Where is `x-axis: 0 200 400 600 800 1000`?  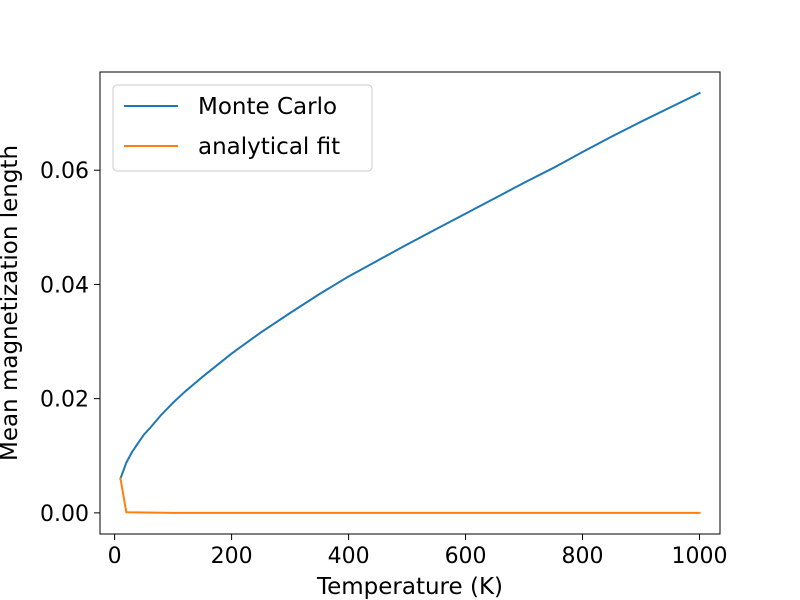 x-axis: 0 200 400 600 800 1000 is located at coordinates (418, 551).